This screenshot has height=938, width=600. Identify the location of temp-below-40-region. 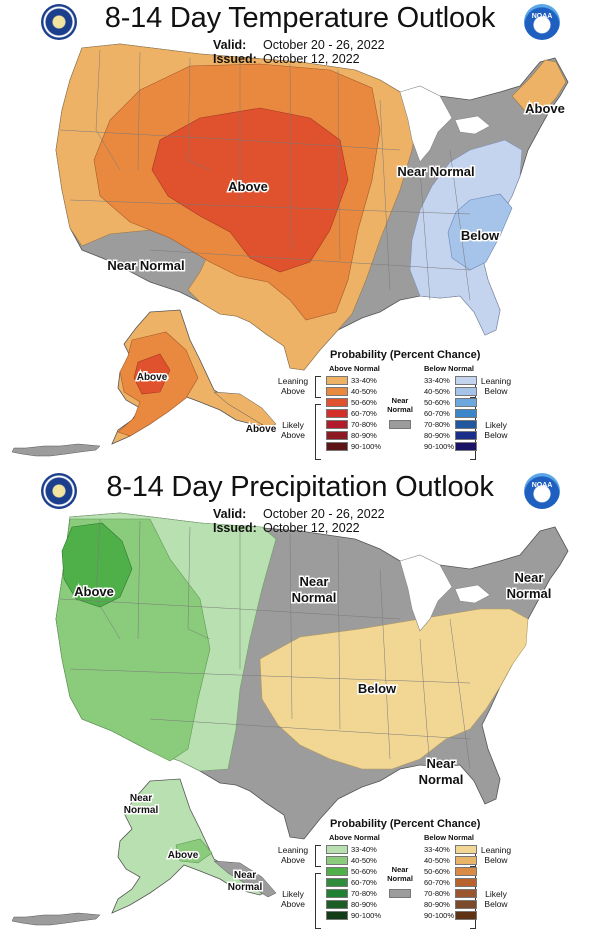
(480, 232).